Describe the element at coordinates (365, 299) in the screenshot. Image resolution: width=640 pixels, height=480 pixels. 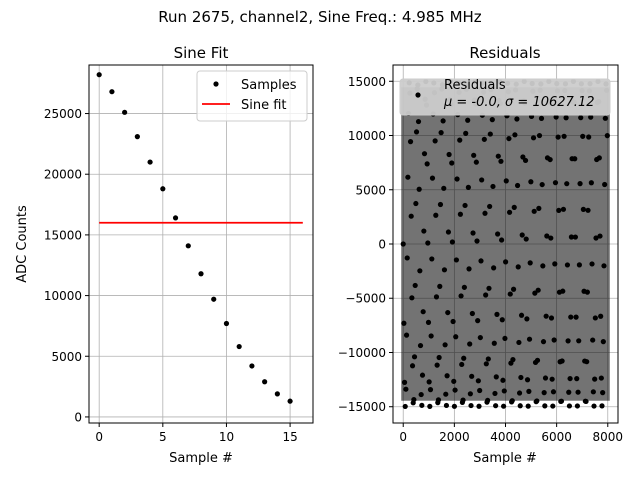
I see `residuals-y-tick-label: −5000` at that location.